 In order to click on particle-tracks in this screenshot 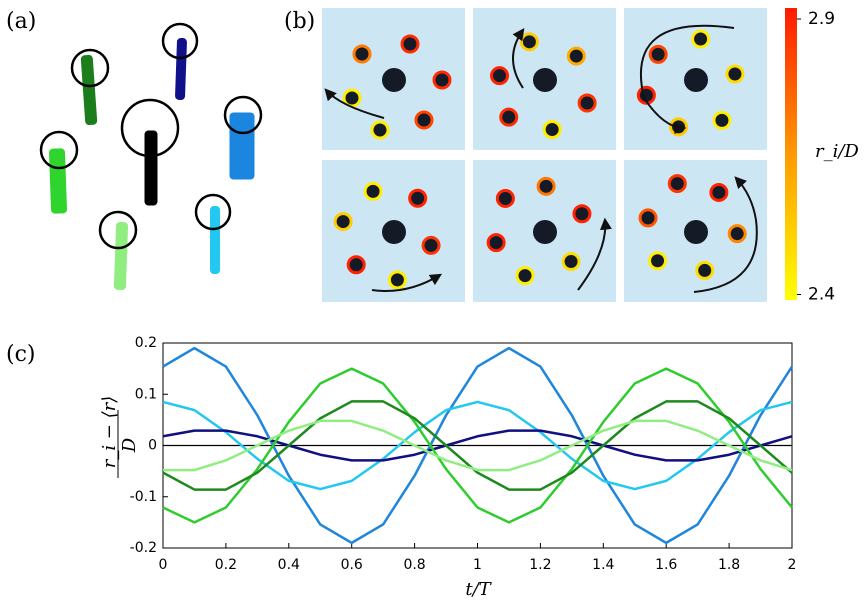, I will do `click(151, 156)`.